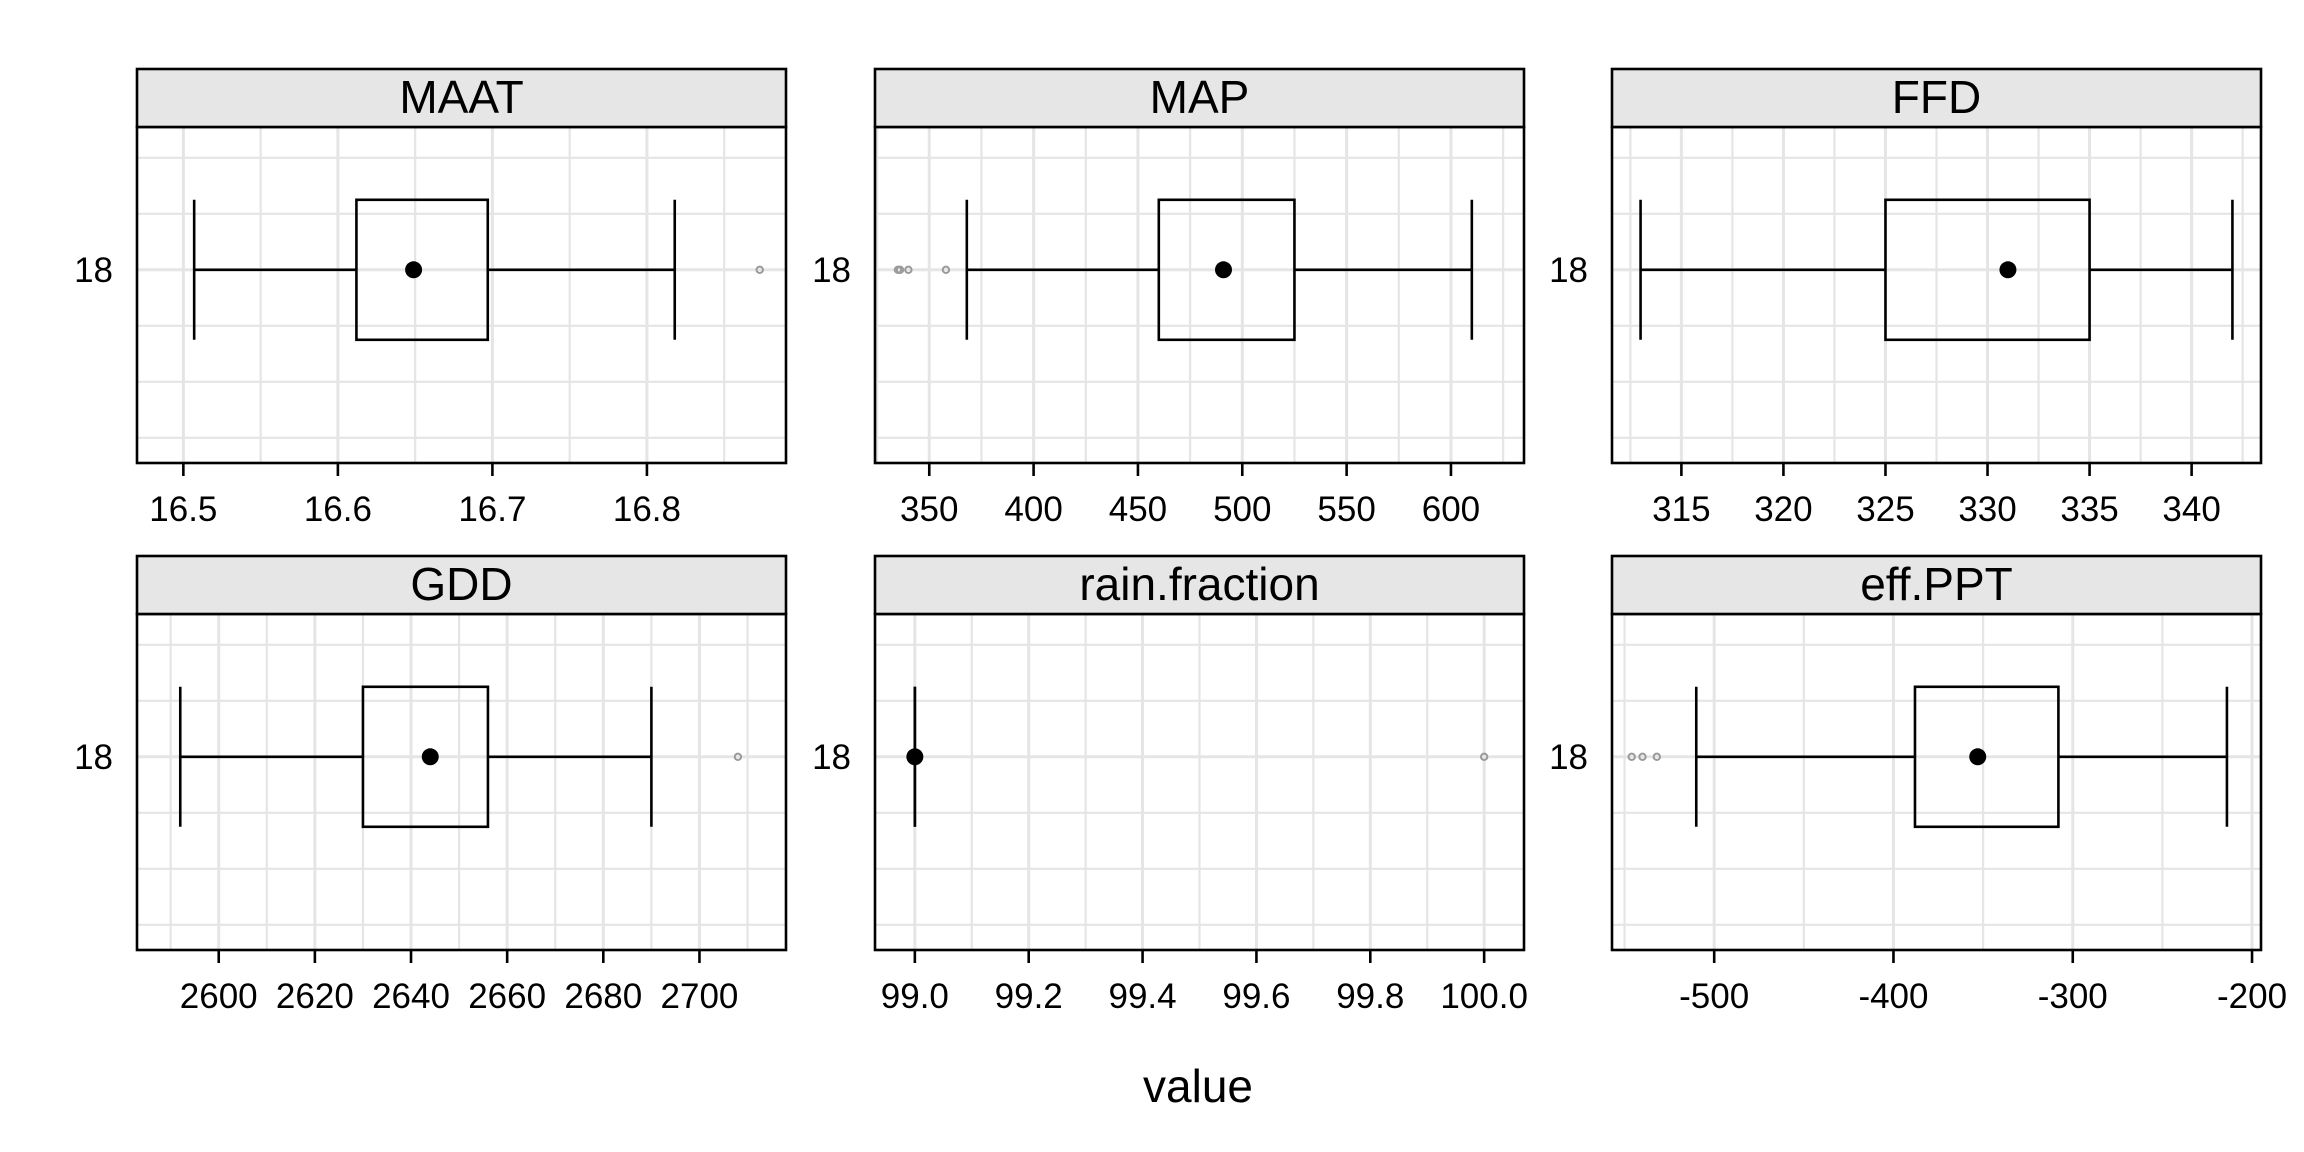  I want to click on strip-label: MAAT, so click(461, 97).